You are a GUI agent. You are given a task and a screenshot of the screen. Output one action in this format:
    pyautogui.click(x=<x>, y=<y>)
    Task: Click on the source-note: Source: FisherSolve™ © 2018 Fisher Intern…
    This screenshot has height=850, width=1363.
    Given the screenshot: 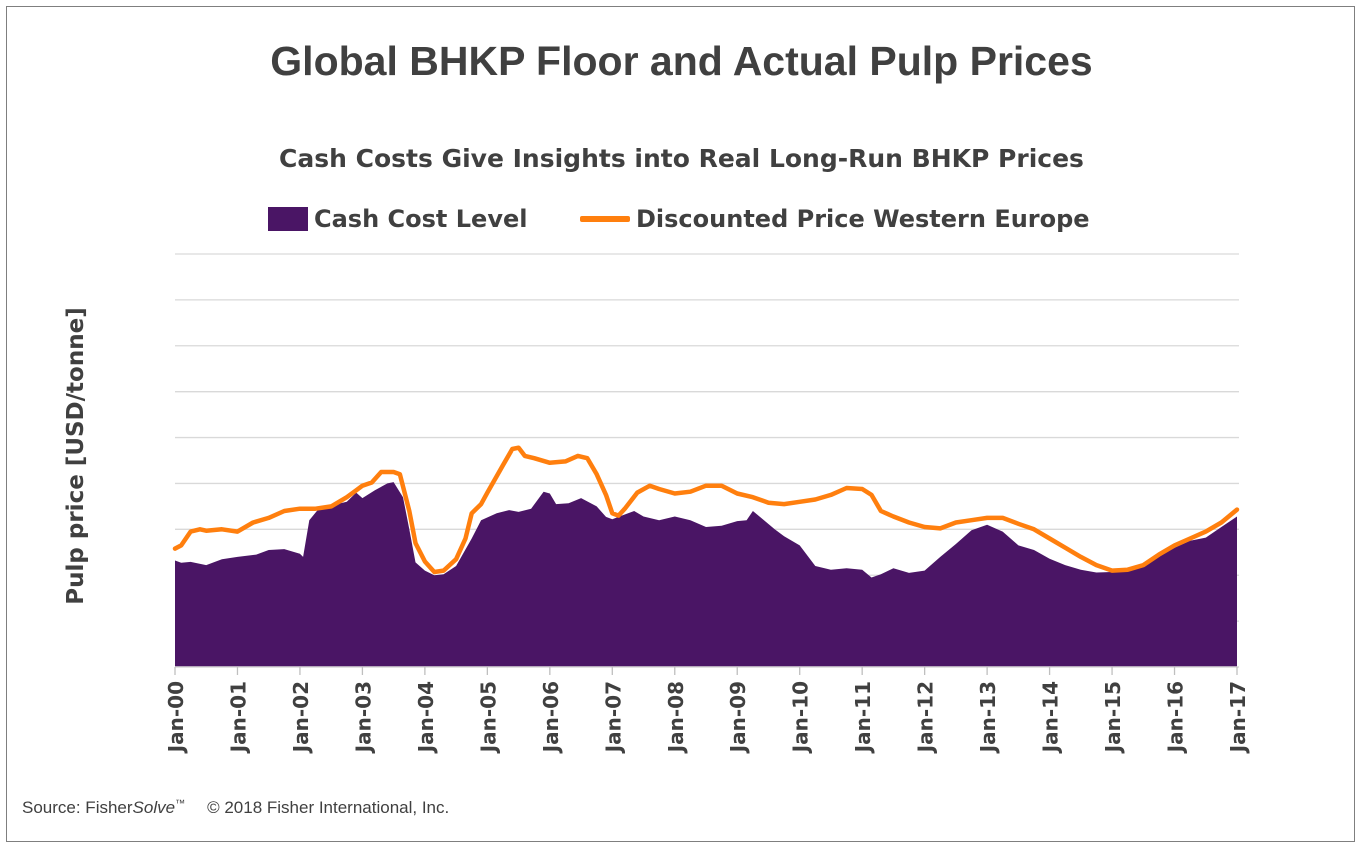 What is the action you would take?
    pyautogui.click(x=235, y=808)
    